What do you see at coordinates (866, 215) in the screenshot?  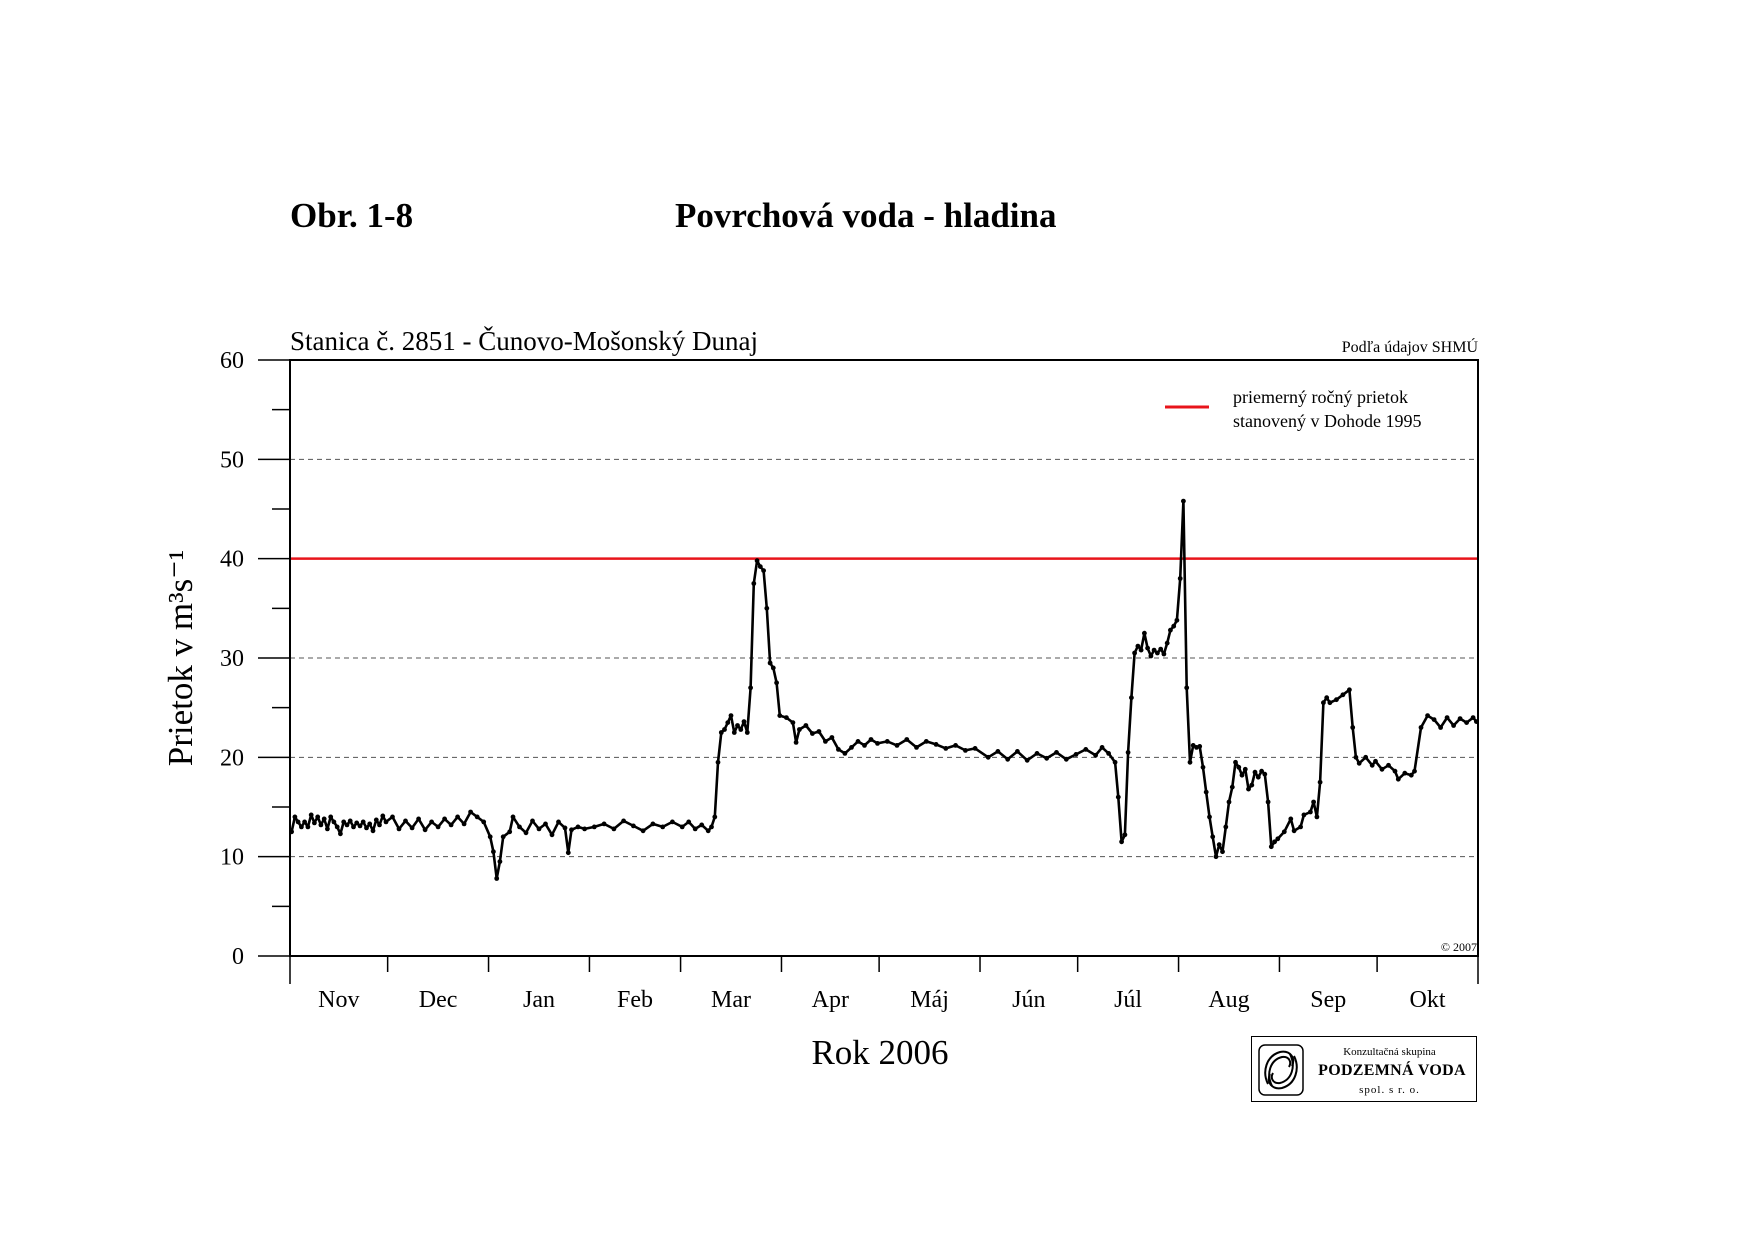 I see `figure-title: Povrchová voda - hladina` at bounding box center [866, 215].